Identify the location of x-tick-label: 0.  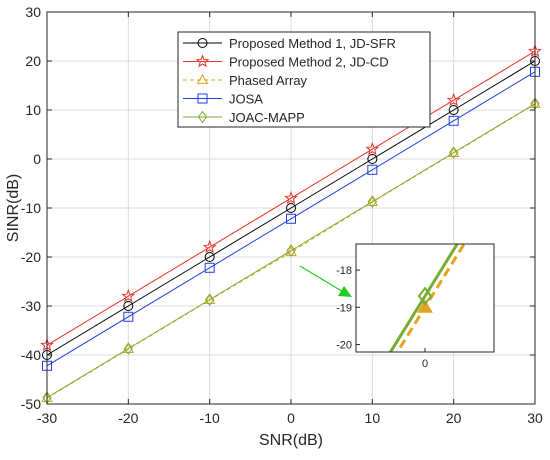
(291, 418).